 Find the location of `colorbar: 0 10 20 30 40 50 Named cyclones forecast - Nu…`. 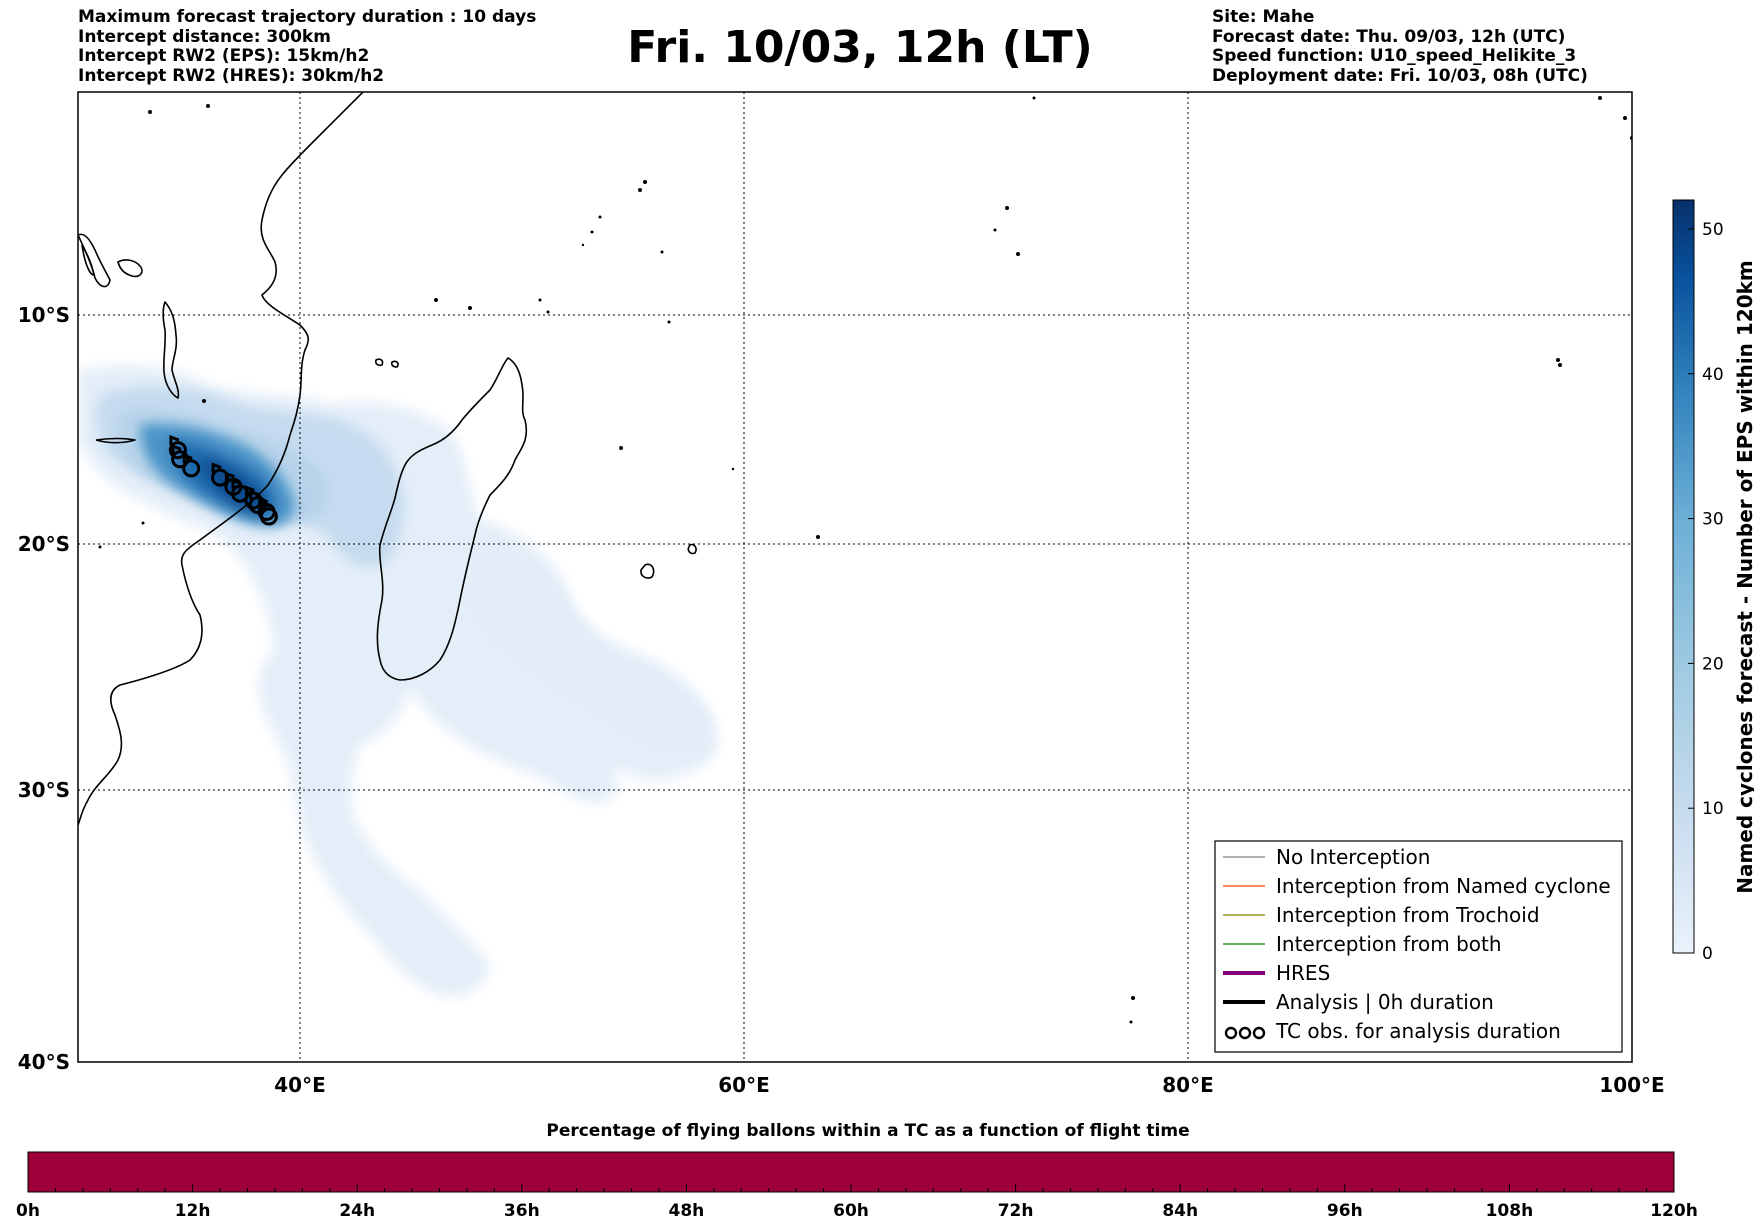

colorbar: 0 10 20 30 40 50 Named cyclones forecast - Nu… is located at coordinates (1713, 581).